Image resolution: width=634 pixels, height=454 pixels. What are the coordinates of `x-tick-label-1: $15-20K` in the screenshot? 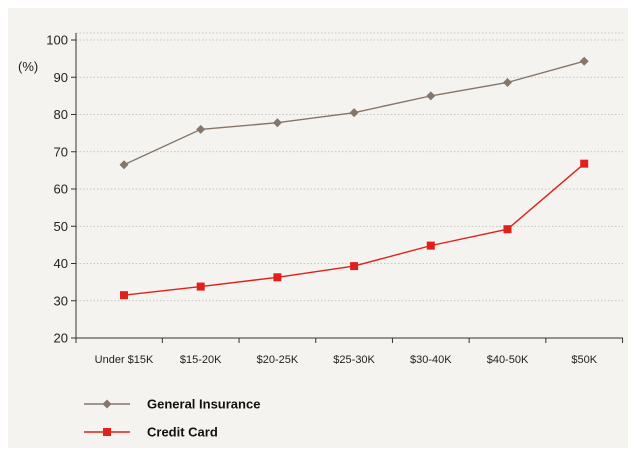 It's located at (201, 360).